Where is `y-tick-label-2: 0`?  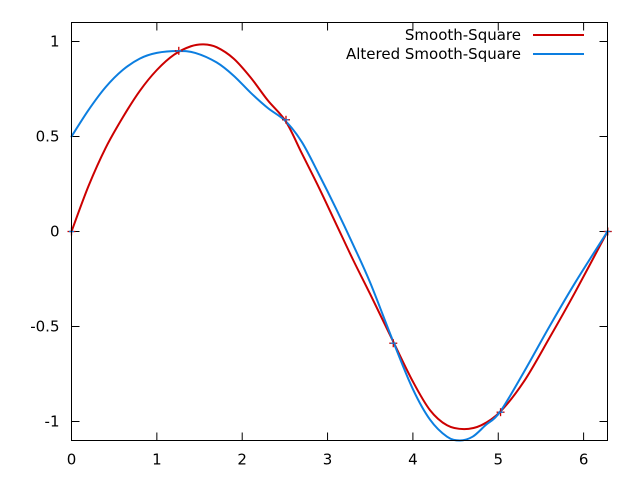
y-tick-label-2: 0 is located at coordinates (55, 232).